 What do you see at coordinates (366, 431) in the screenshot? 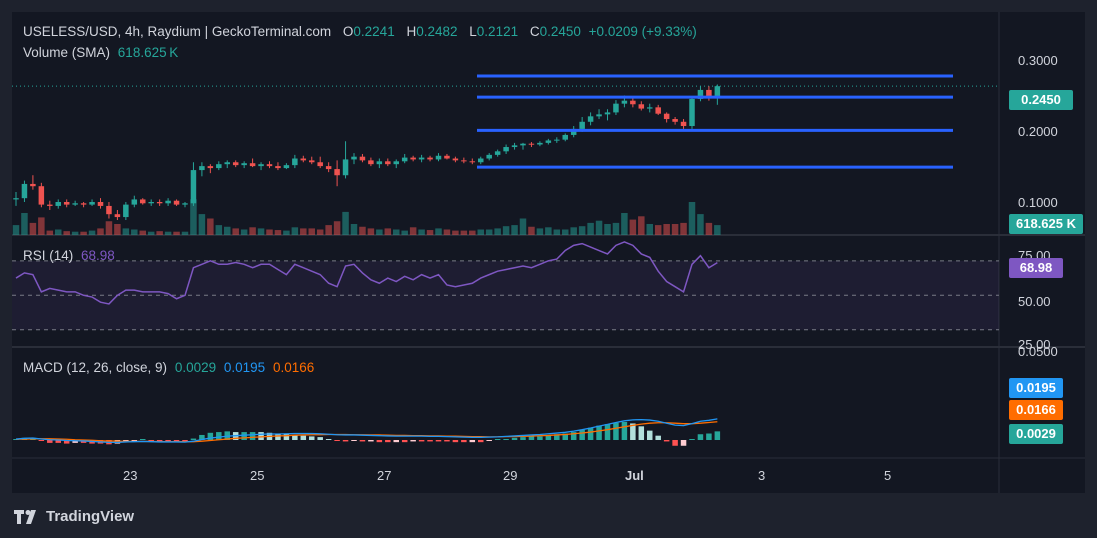
I see `macd-line` at bounding box center [366, 431].